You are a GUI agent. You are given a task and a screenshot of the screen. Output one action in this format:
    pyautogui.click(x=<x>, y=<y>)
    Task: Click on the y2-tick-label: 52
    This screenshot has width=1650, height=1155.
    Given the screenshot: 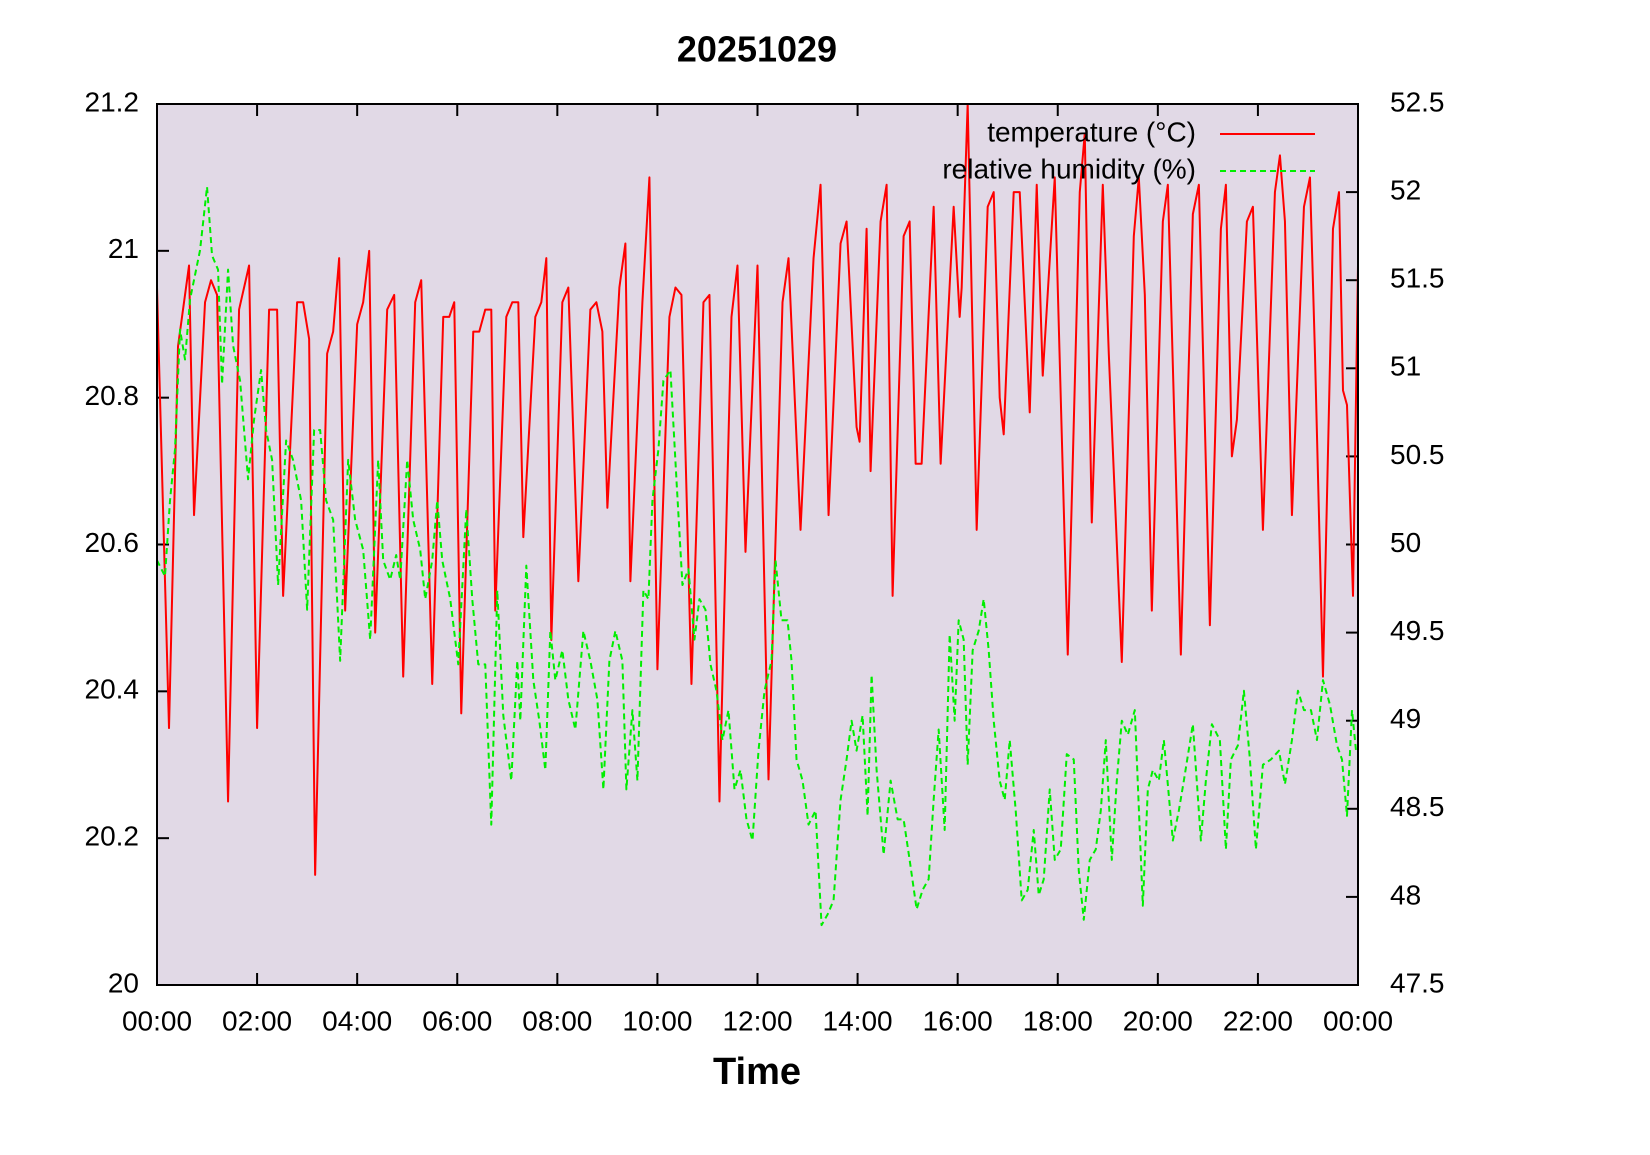 What is the action you would take?
    pyautogui.click(x=1405, y=189)
    